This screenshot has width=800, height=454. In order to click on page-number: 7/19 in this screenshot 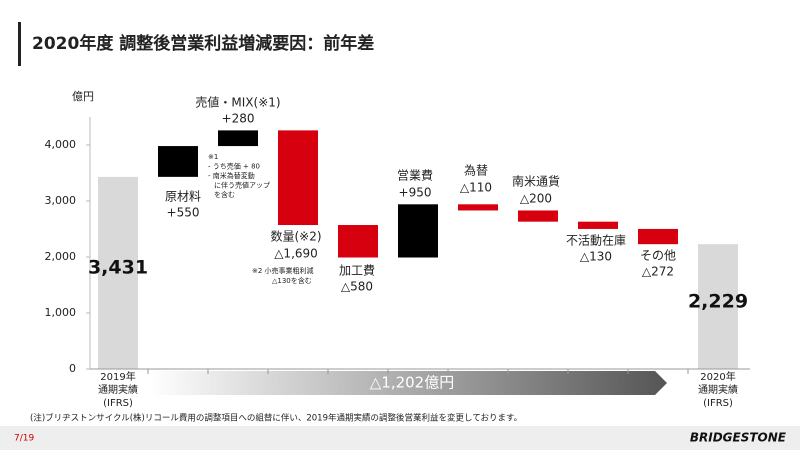, I will do `click(24, 439)`.